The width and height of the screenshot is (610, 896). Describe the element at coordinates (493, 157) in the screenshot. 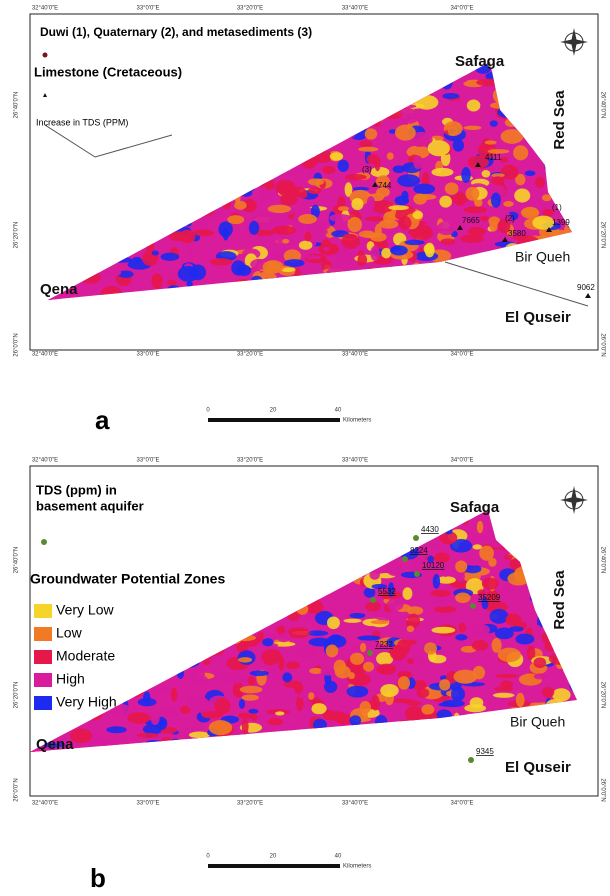

I see `site: 4111` at that location.